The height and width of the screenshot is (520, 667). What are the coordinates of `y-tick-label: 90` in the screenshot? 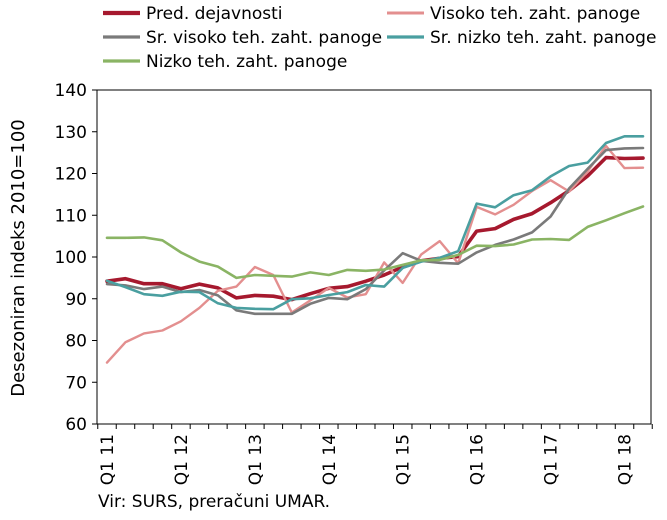 It's located at (76, 300).